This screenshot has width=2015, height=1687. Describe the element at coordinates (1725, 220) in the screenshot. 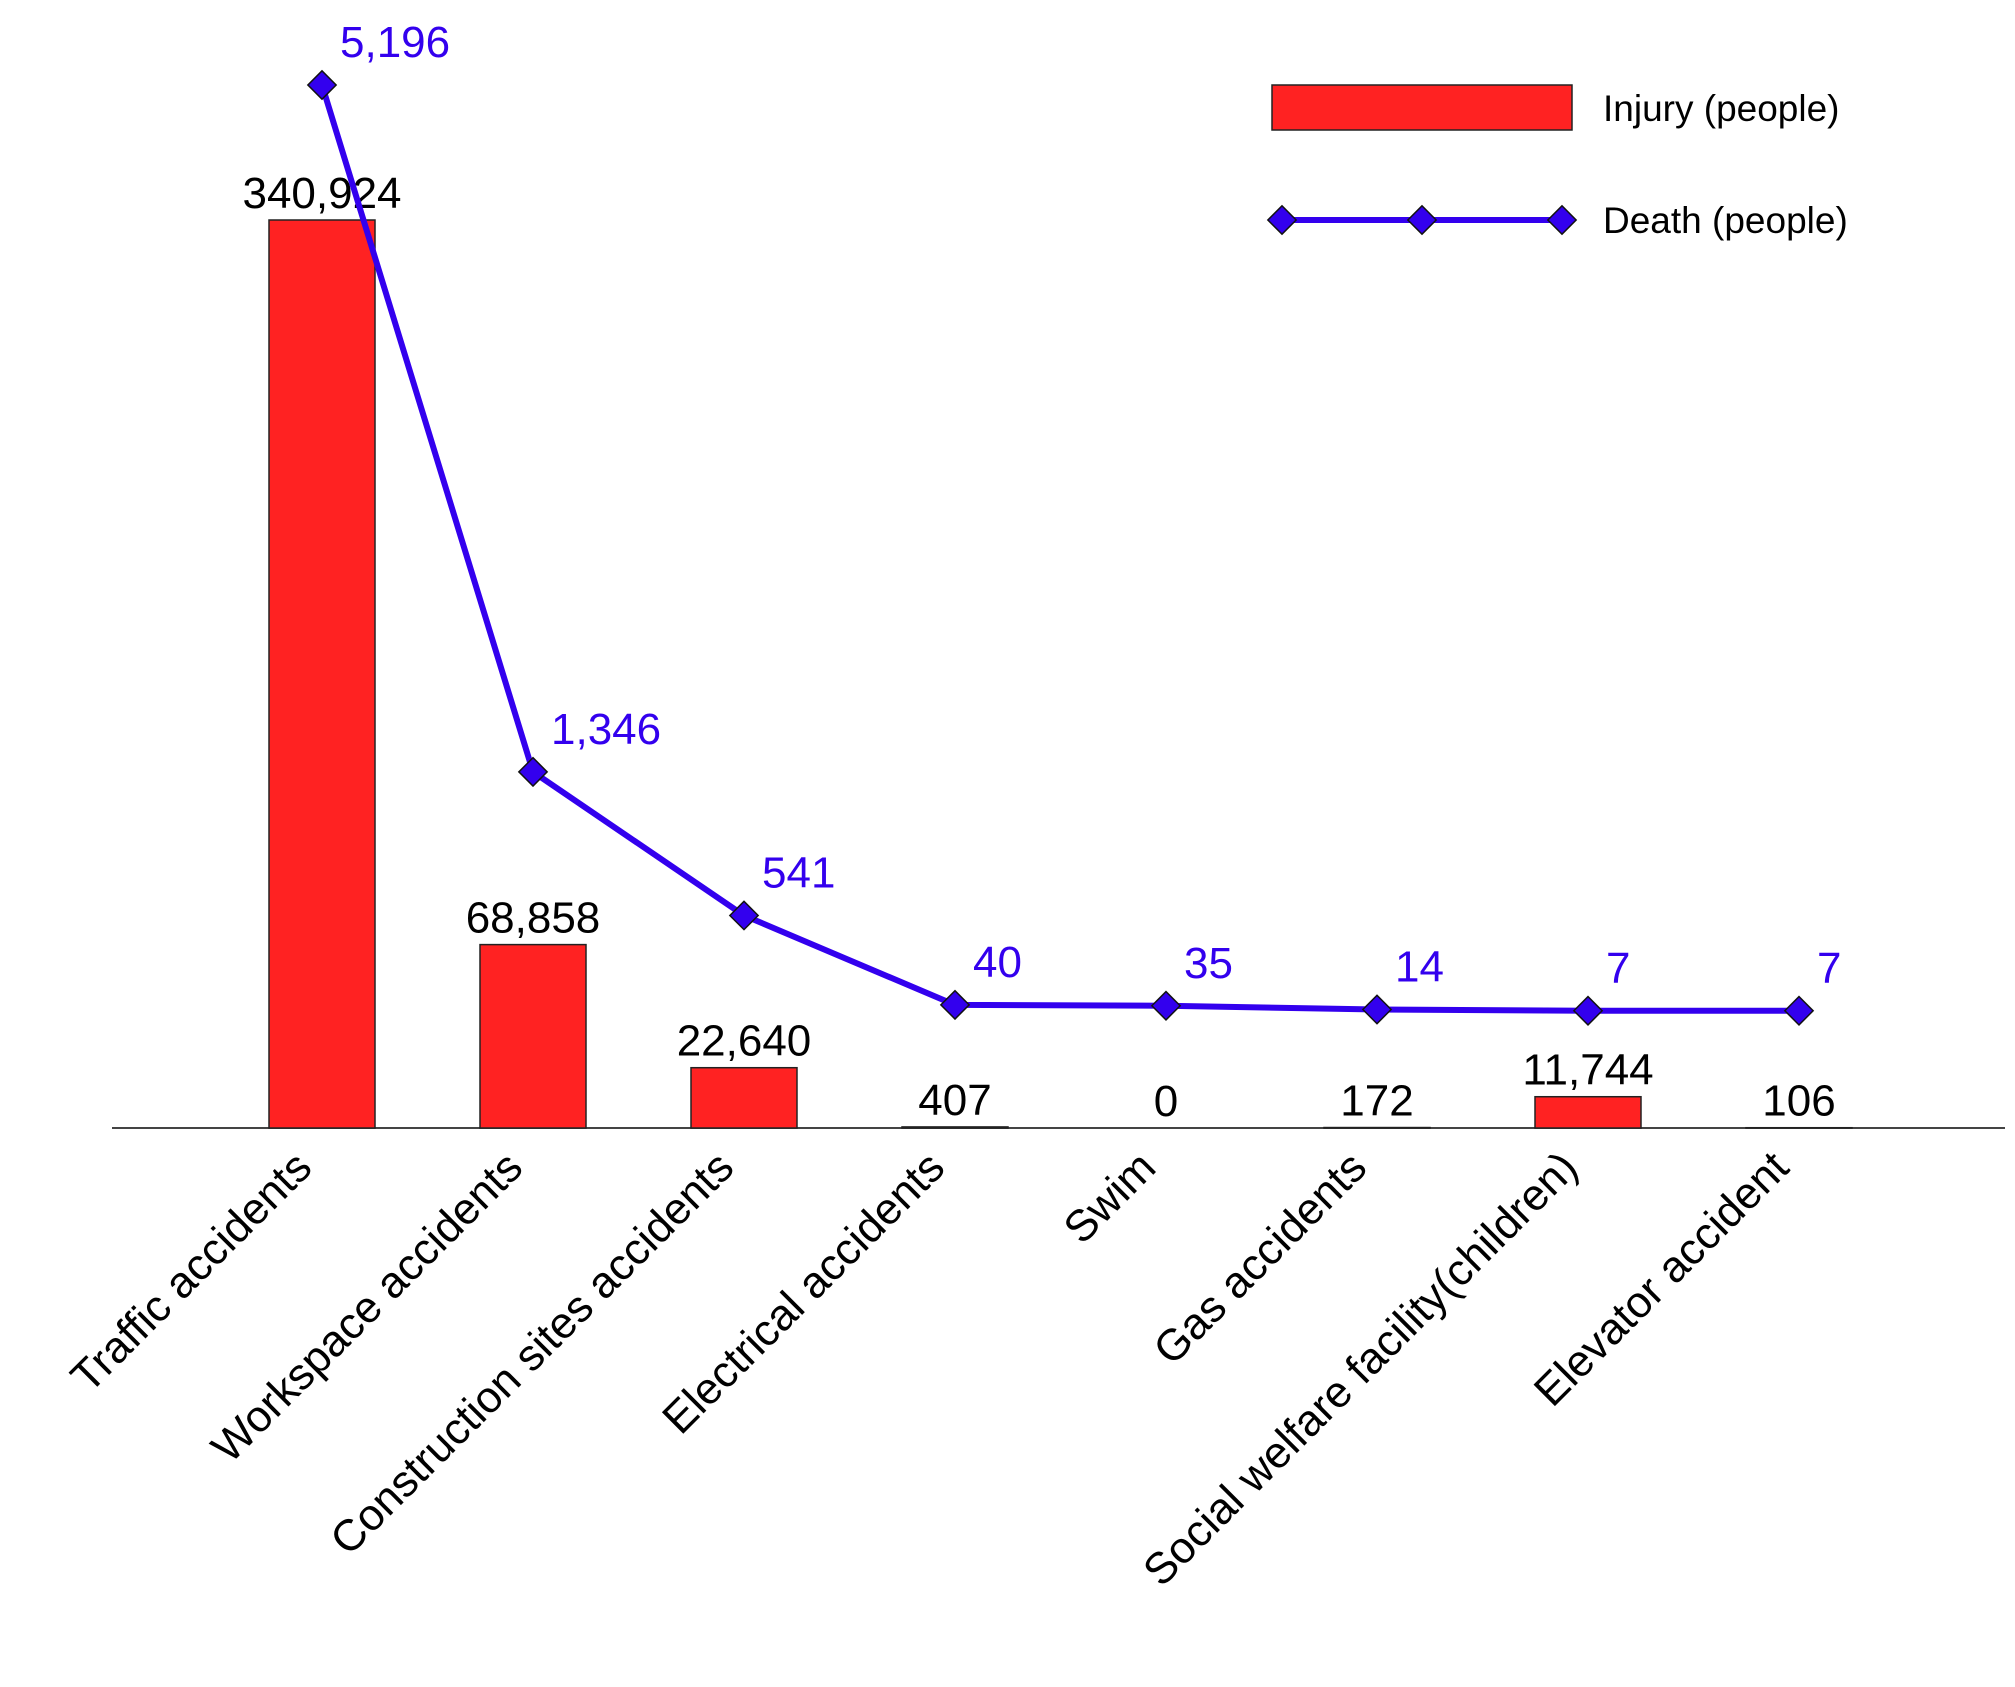

I see `legend-death-label: Death (people)` at that location.